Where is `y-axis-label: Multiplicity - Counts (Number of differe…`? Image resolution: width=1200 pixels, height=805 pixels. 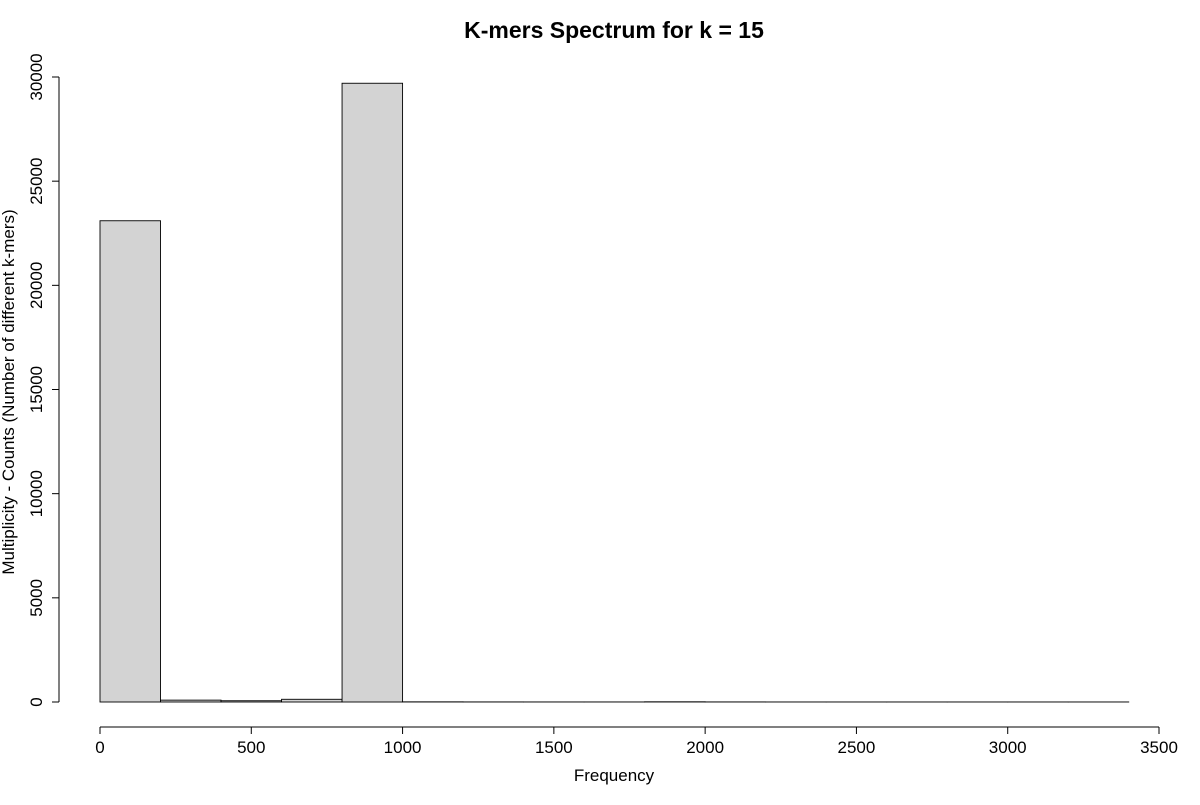
y-axis-label: Multiplicity - Counts (Number of differe… is located at coordinates (9, 391).